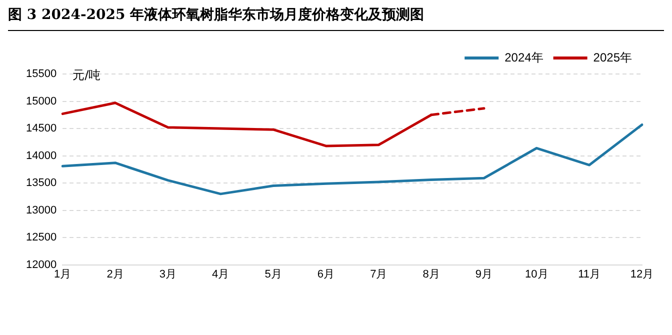  I want to click on y-tick-label: 14000, so click(41, 156).